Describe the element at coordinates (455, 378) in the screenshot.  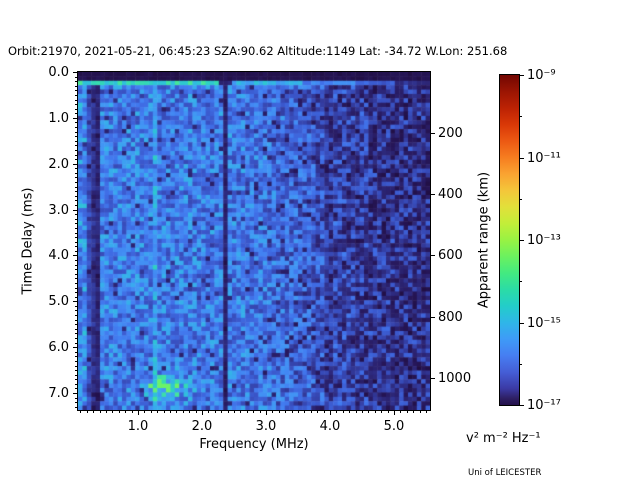
I see `y2-tick-label: 1000` at that location.